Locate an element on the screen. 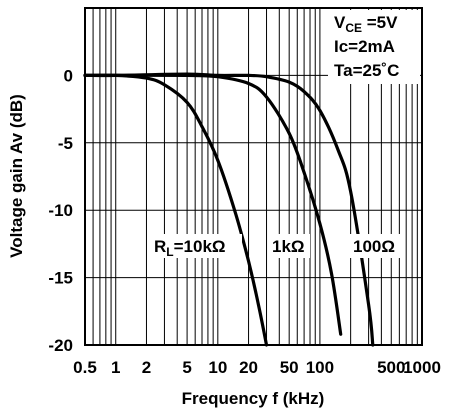  condition-vce-sub: CE is located at coordinates (353, 28).